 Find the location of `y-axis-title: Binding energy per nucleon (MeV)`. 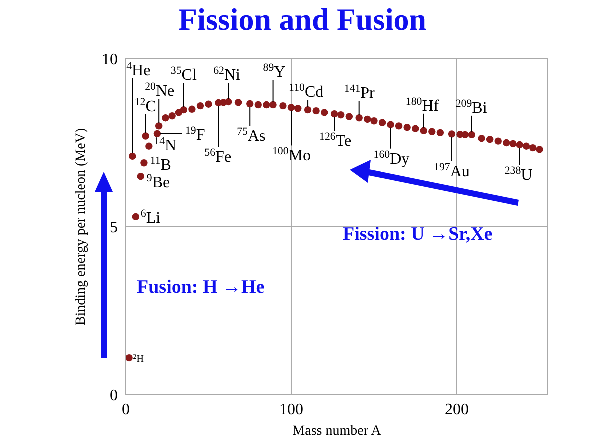

y-axis-title: Binding energy per nucleon (MeV) is located at coordinates (81, 227).